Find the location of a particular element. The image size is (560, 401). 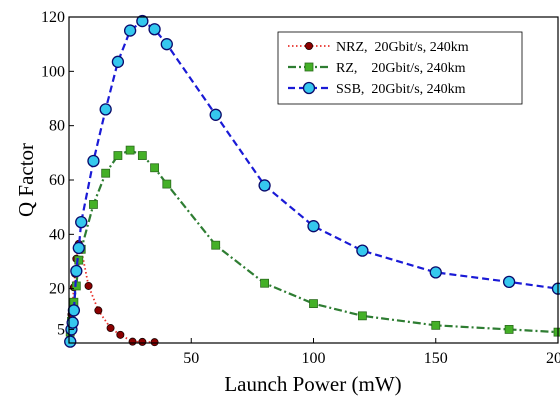

y-tick-label: 60 is located at coordinates (57, 180).